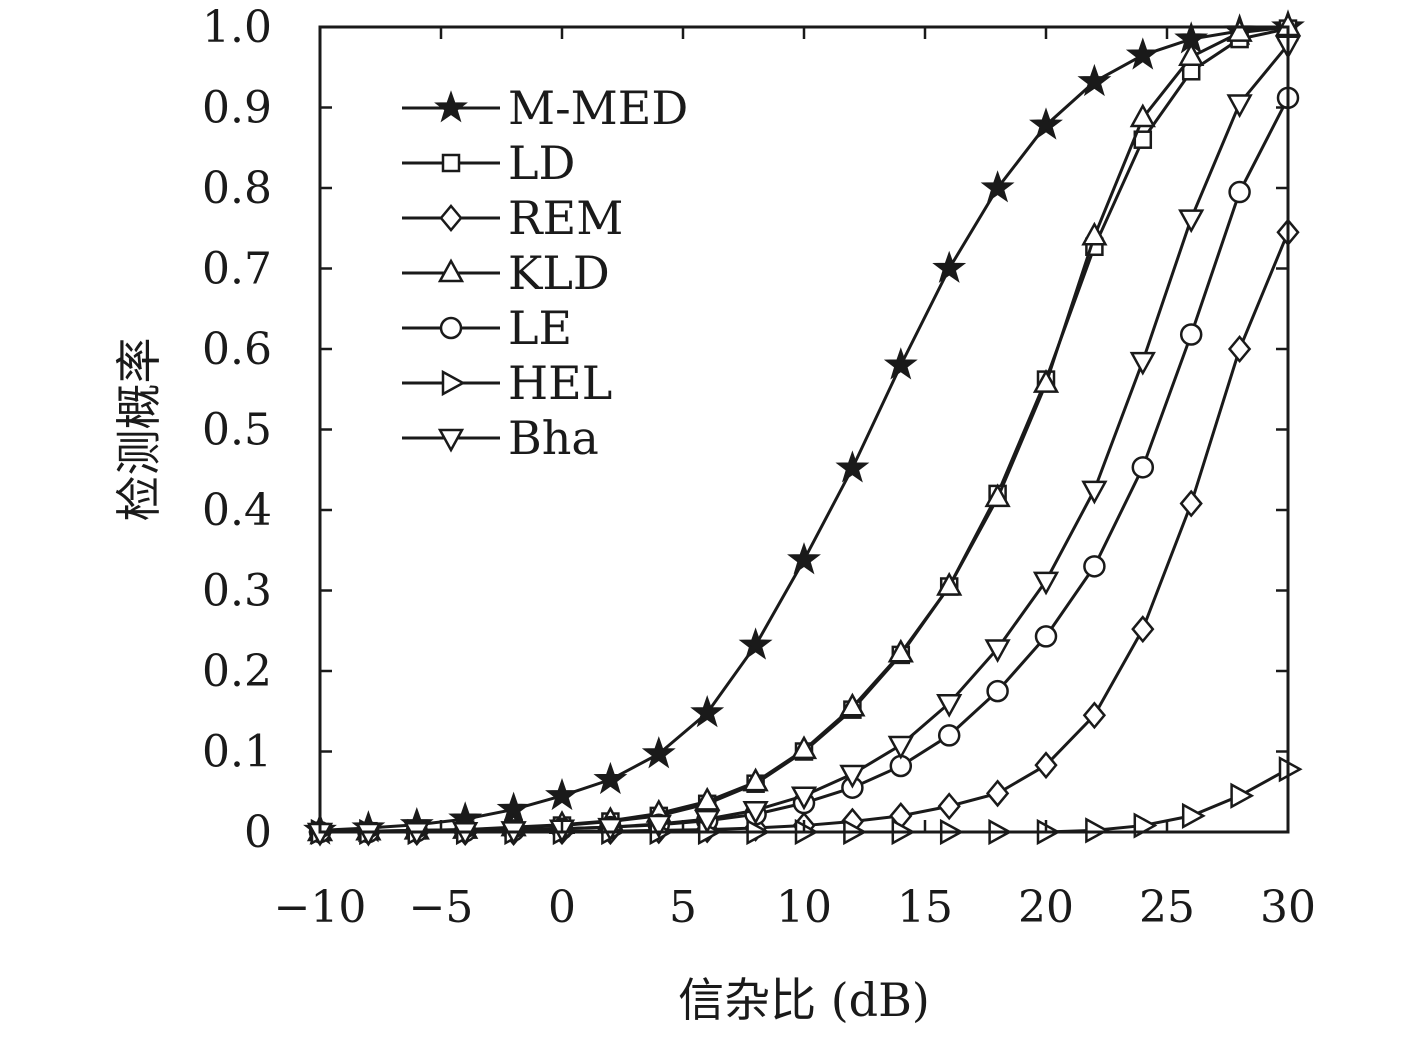 Image resolution: width=1417 pixels, height=1043 pixels. I want to click on legend-marker-kld, so click(451, 270).